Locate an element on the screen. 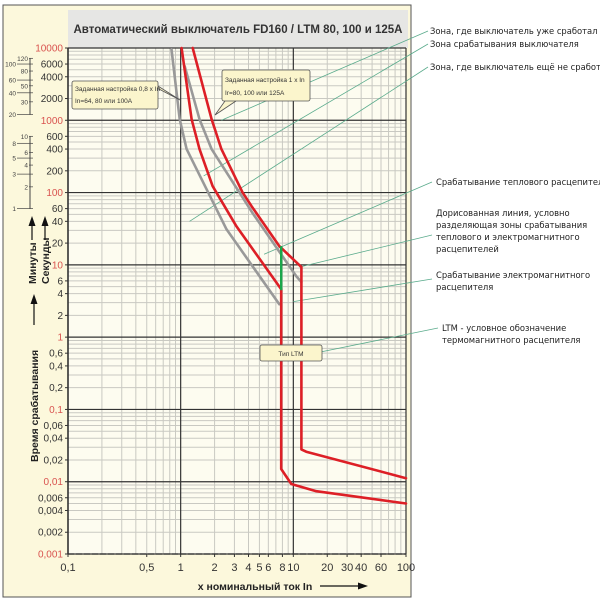  x-tick-label: 60 is located at coordinates (381, 568).